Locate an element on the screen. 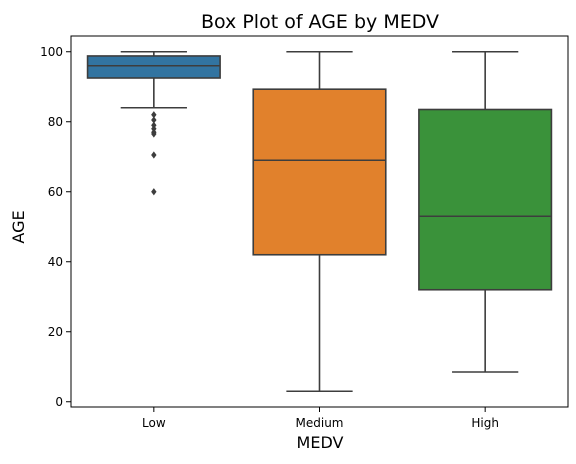  y-tick-label: 80 is located at coordinates (55, 122).